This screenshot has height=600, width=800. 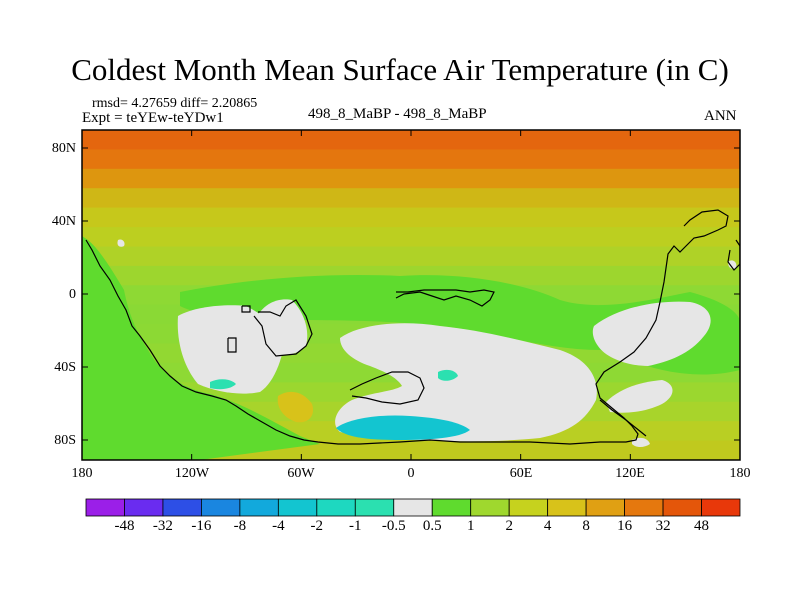 What do you see at coordinates (393, 526) in the screenshot?
I see `colorbar-label: -0.5` at bounding box center [393, 526].